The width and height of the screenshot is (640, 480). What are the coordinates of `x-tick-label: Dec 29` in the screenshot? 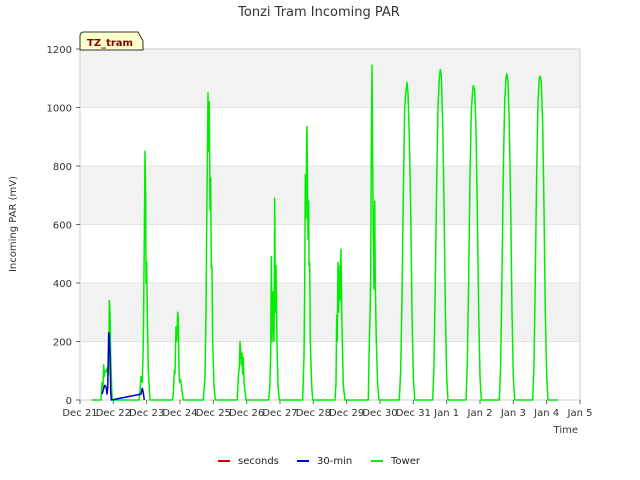 It's located at (346, 413).